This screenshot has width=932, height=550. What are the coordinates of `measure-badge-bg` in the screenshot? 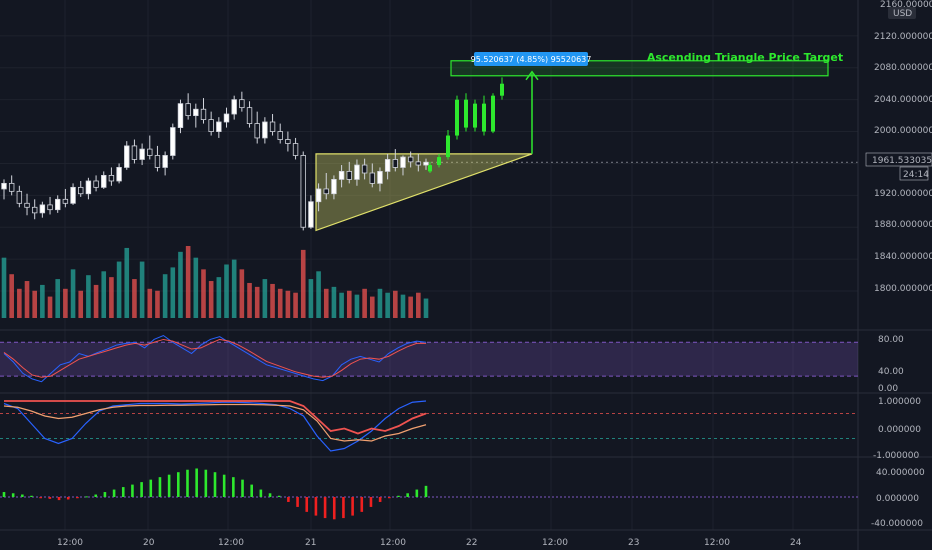 It's located at (531, 59).